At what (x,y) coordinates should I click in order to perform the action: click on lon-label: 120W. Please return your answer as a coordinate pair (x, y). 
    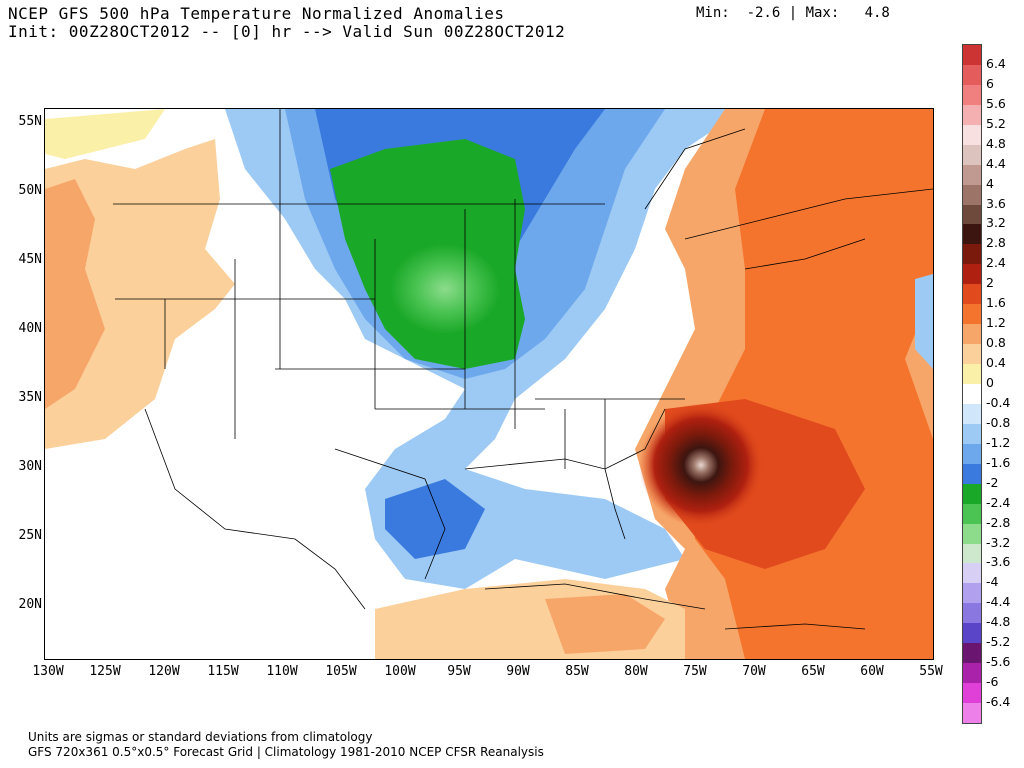
    Looking at the image, I should click on (164, 671).